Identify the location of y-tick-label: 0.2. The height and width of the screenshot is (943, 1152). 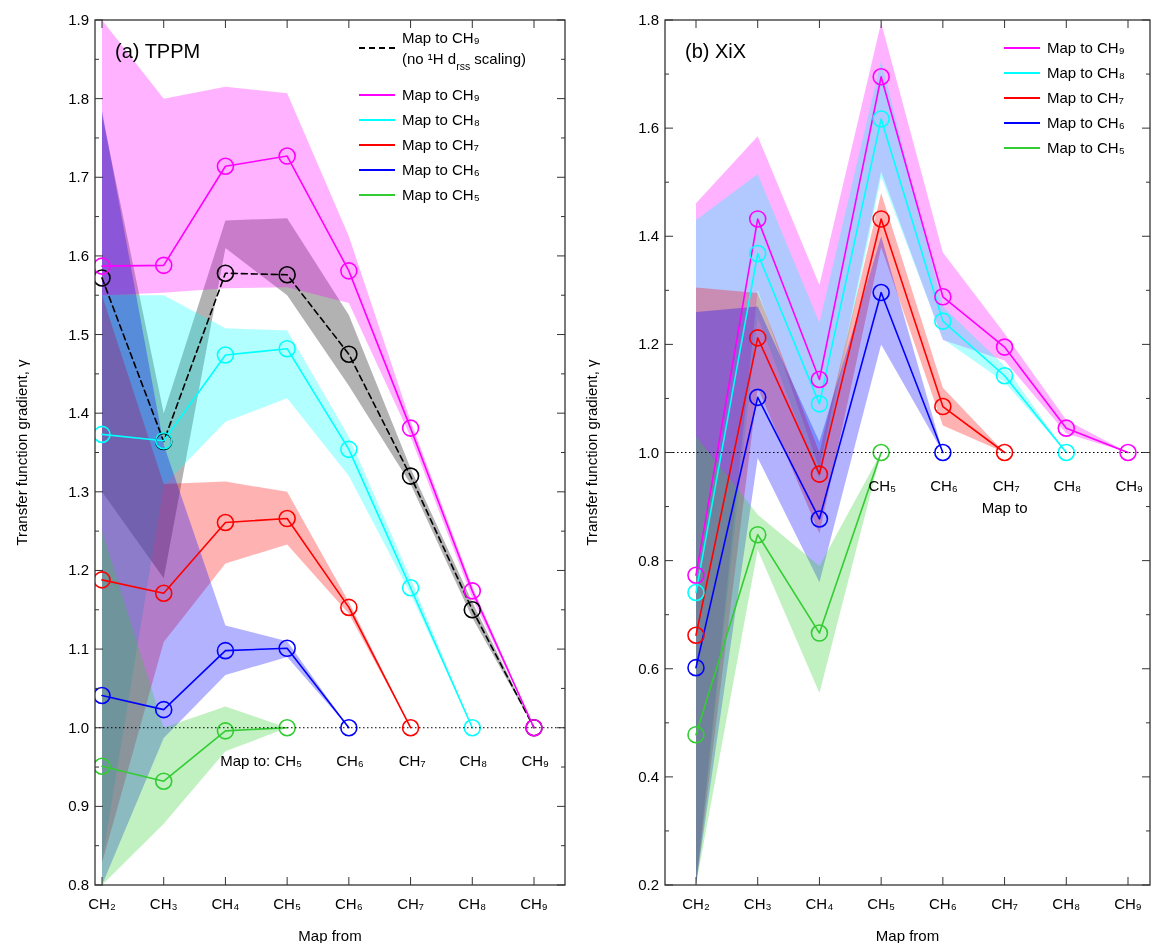
(648, 884).